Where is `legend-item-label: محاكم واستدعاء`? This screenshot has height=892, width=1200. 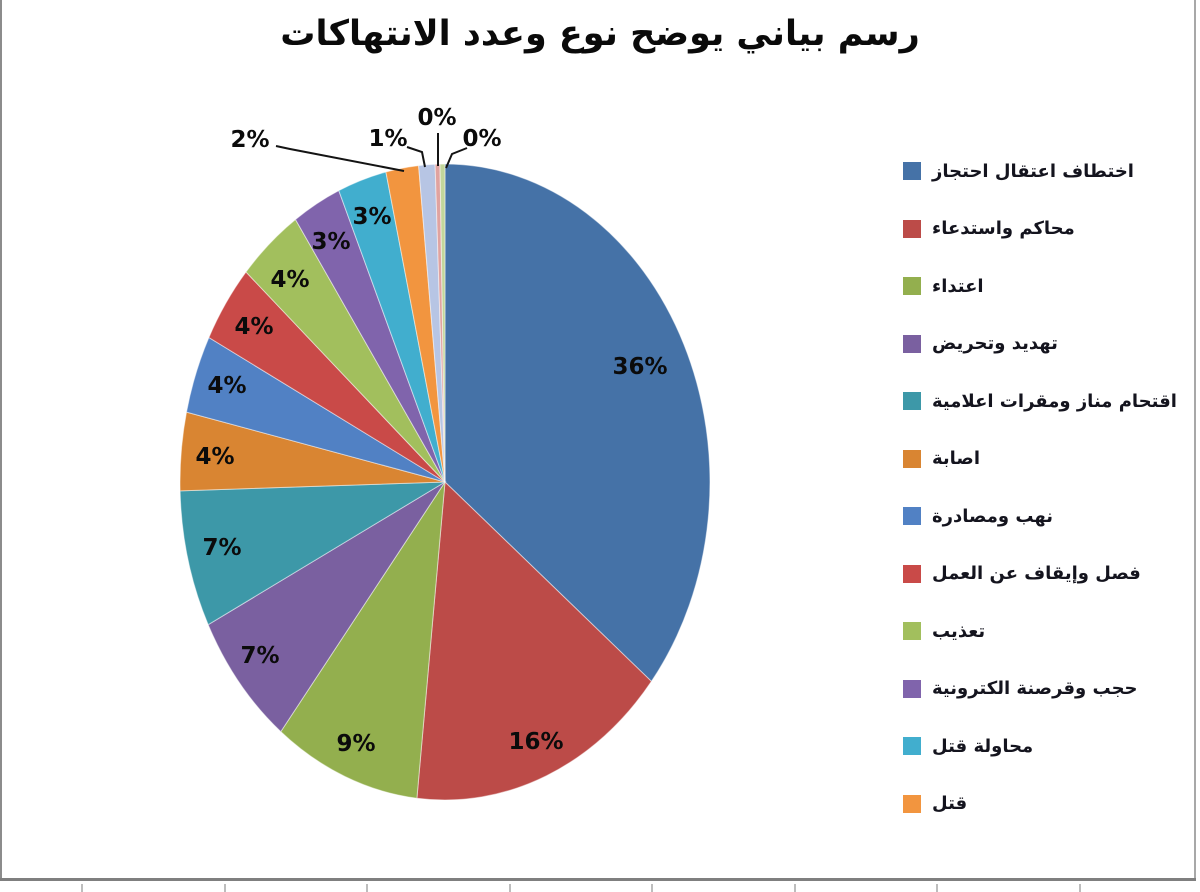
legend-item-label: محاكم واستدعاء is located at coordinates (1003, 228).